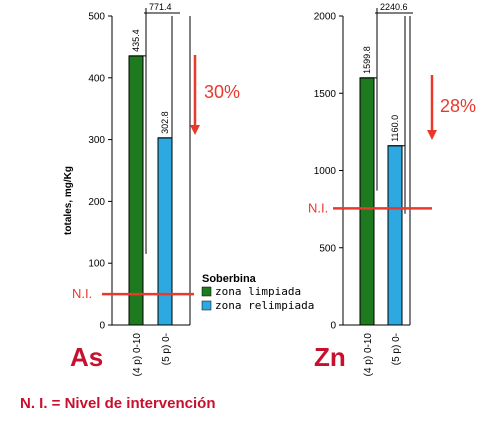  What do you see at coordinates (96, 78) in the screenshot?
I see `as-y-tick-label: 400` at bounding box center [96, 78].